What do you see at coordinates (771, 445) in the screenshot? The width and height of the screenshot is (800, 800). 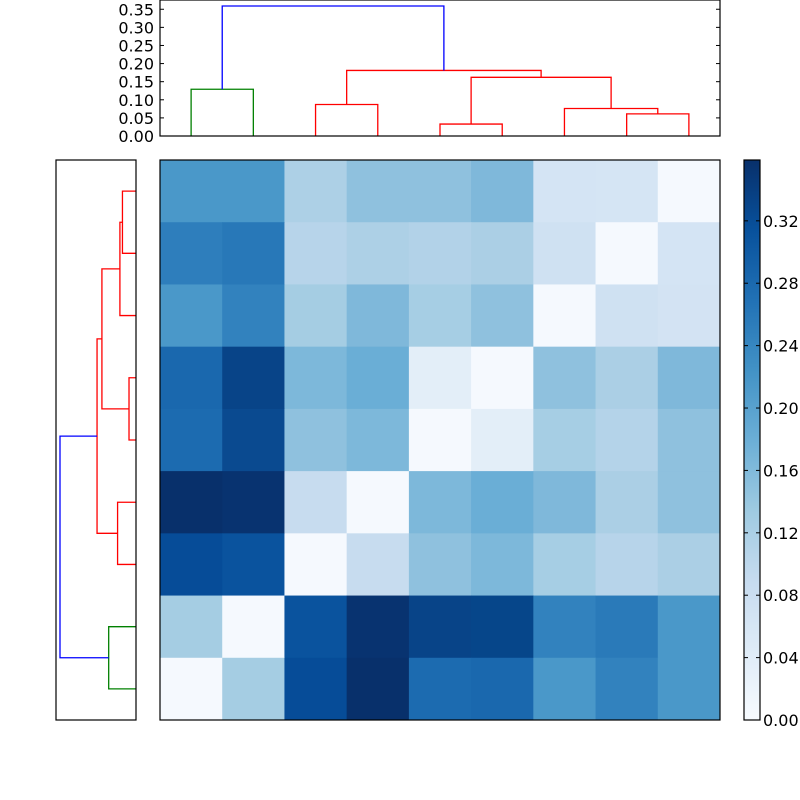 I see `colorbar: 0.00 0.04 0.08 0.12 0.16 0.20 0.24 0.28 0.32` at bounding box center [771, 445].